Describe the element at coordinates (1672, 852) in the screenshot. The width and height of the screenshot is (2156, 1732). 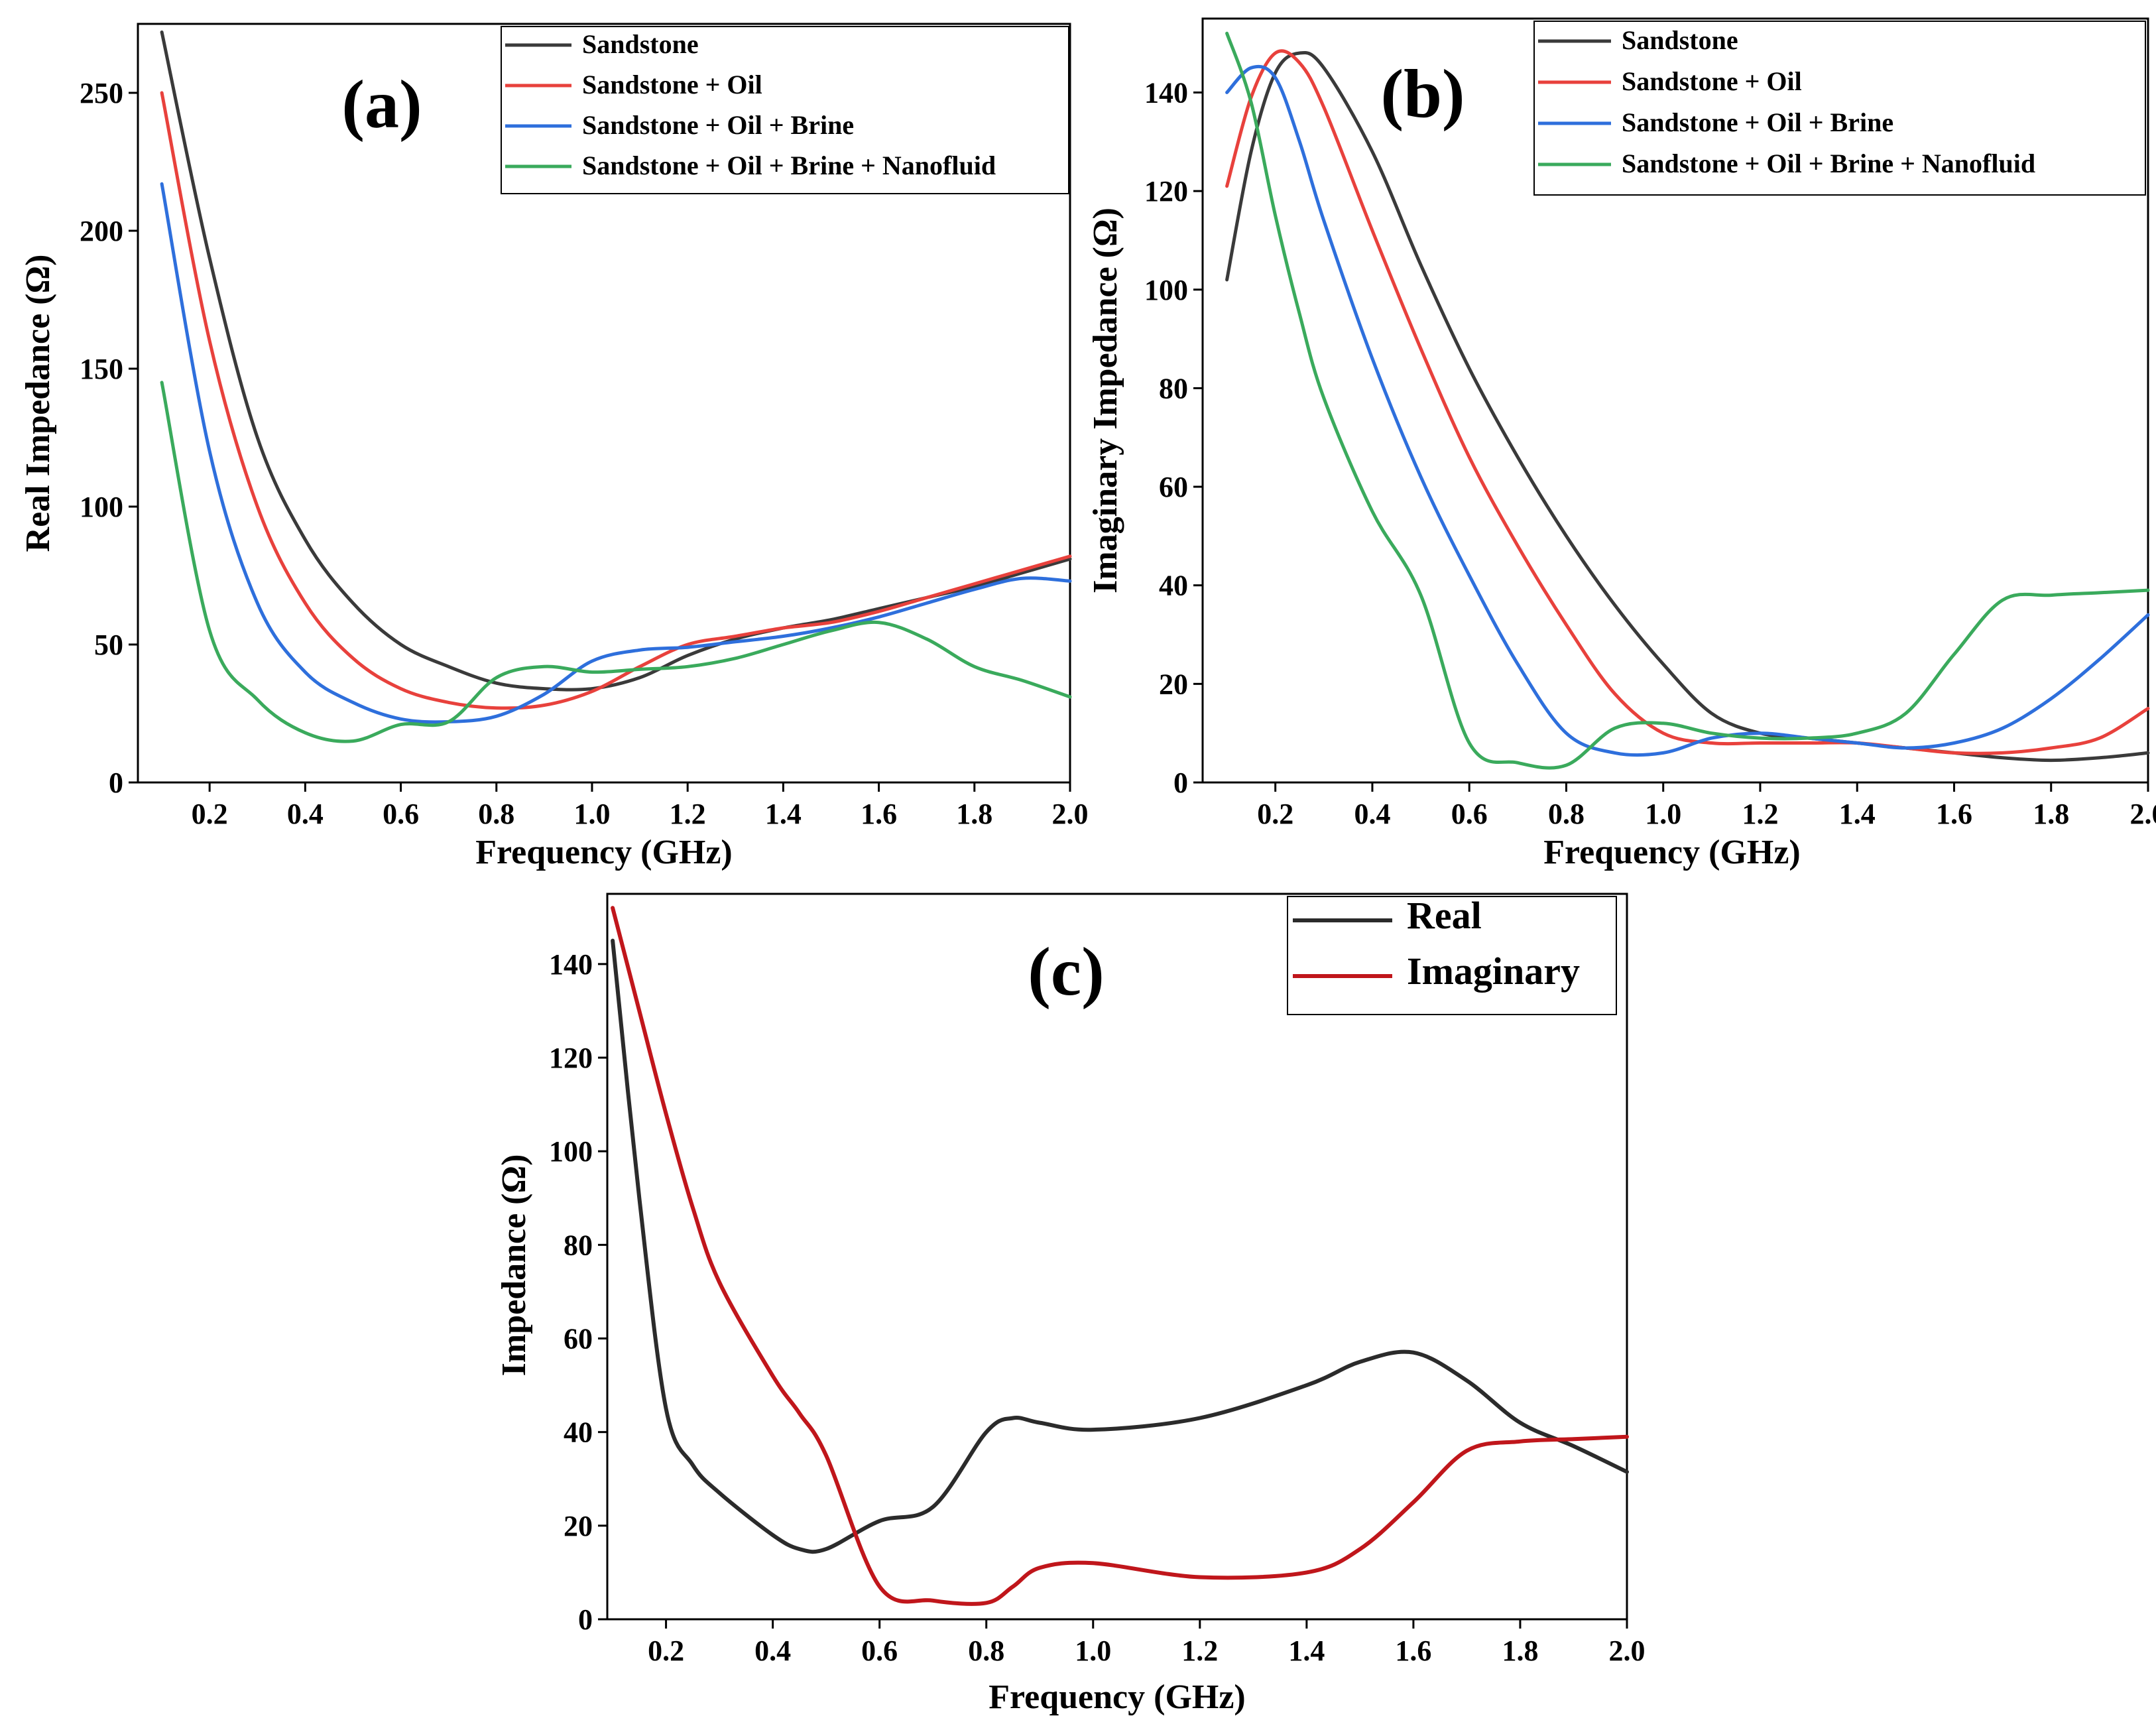
I see `x-axis-title-b: Frequency (GHz)` at that location.